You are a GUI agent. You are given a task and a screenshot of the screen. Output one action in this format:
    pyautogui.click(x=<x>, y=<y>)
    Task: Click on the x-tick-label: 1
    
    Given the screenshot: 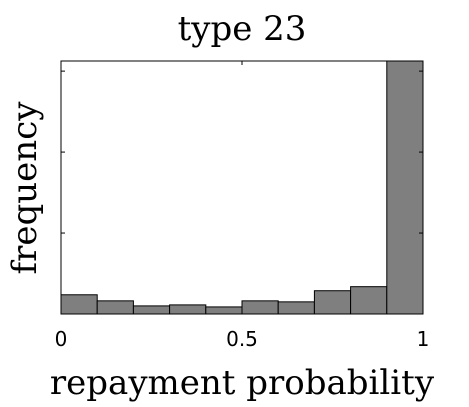 What is the action you would take?
    pyautogui.click(x=423, y=339)
    